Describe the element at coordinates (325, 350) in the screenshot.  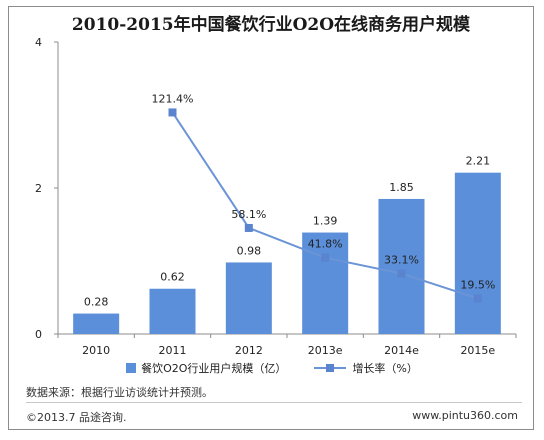
I see `x-tick-label: 2013e` at that location.